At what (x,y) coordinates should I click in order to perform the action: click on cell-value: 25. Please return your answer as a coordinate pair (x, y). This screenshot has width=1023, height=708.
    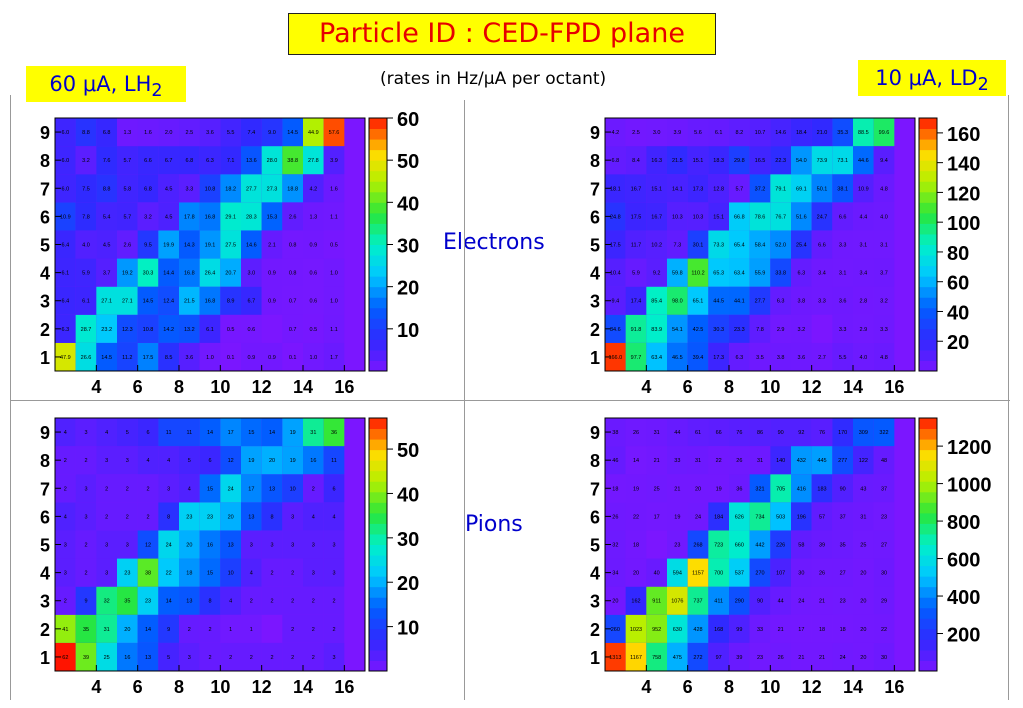
    Looking at the image, I should click on (863, 546).